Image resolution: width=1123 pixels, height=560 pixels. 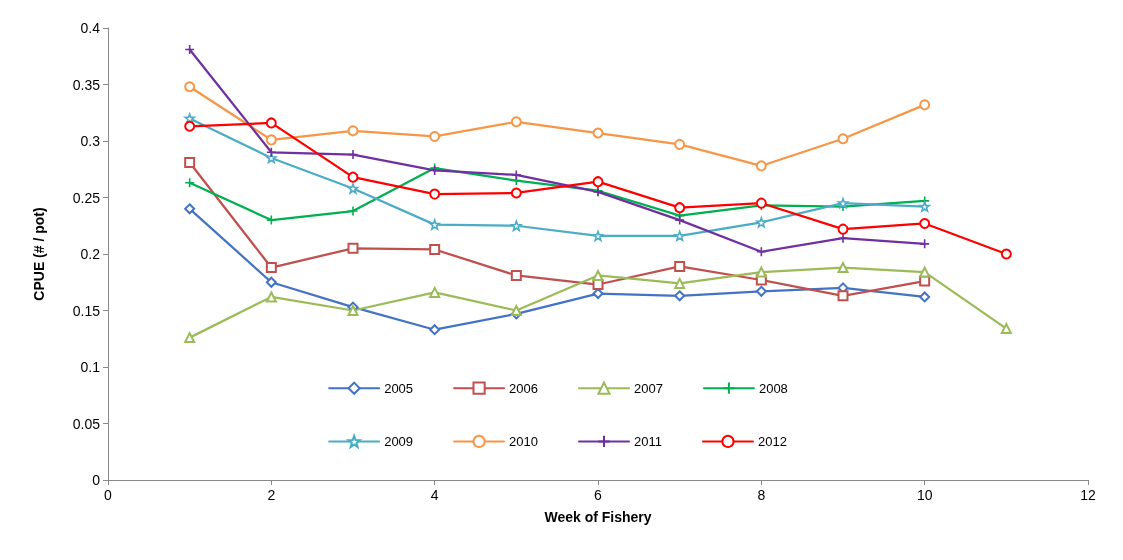 What do you see at coordinates (434, 495) in the screenshot?
I see `x-tick-label: 4` at bounding box center [434, 495].